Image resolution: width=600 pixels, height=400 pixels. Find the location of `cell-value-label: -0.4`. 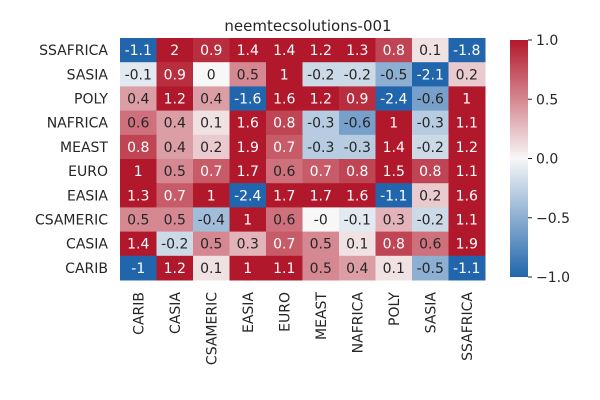

cell-value-label: -0.4 is located at coordinates (211, 221).